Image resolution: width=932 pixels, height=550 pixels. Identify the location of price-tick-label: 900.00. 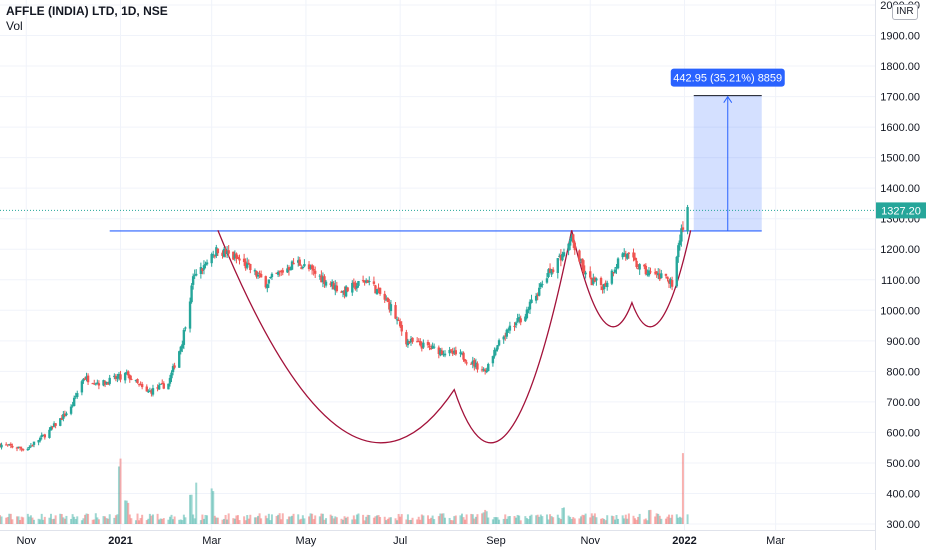
(903, 342).